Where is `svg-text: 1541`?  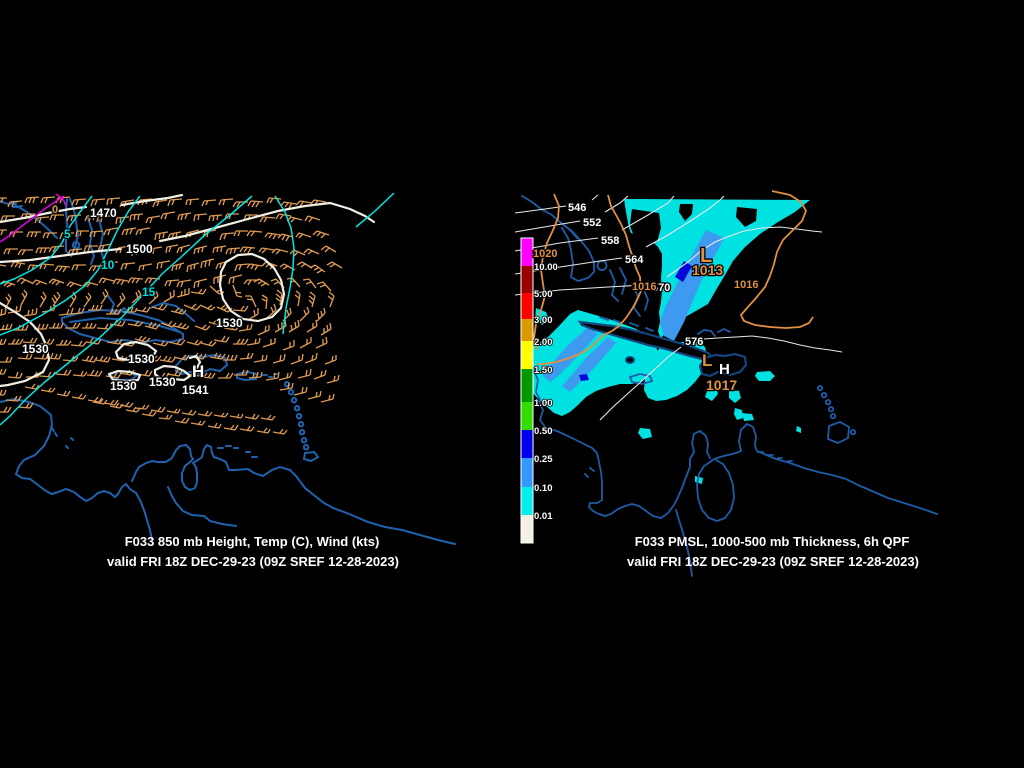 svg-text: 1541 is located at coordinates (195, 390).